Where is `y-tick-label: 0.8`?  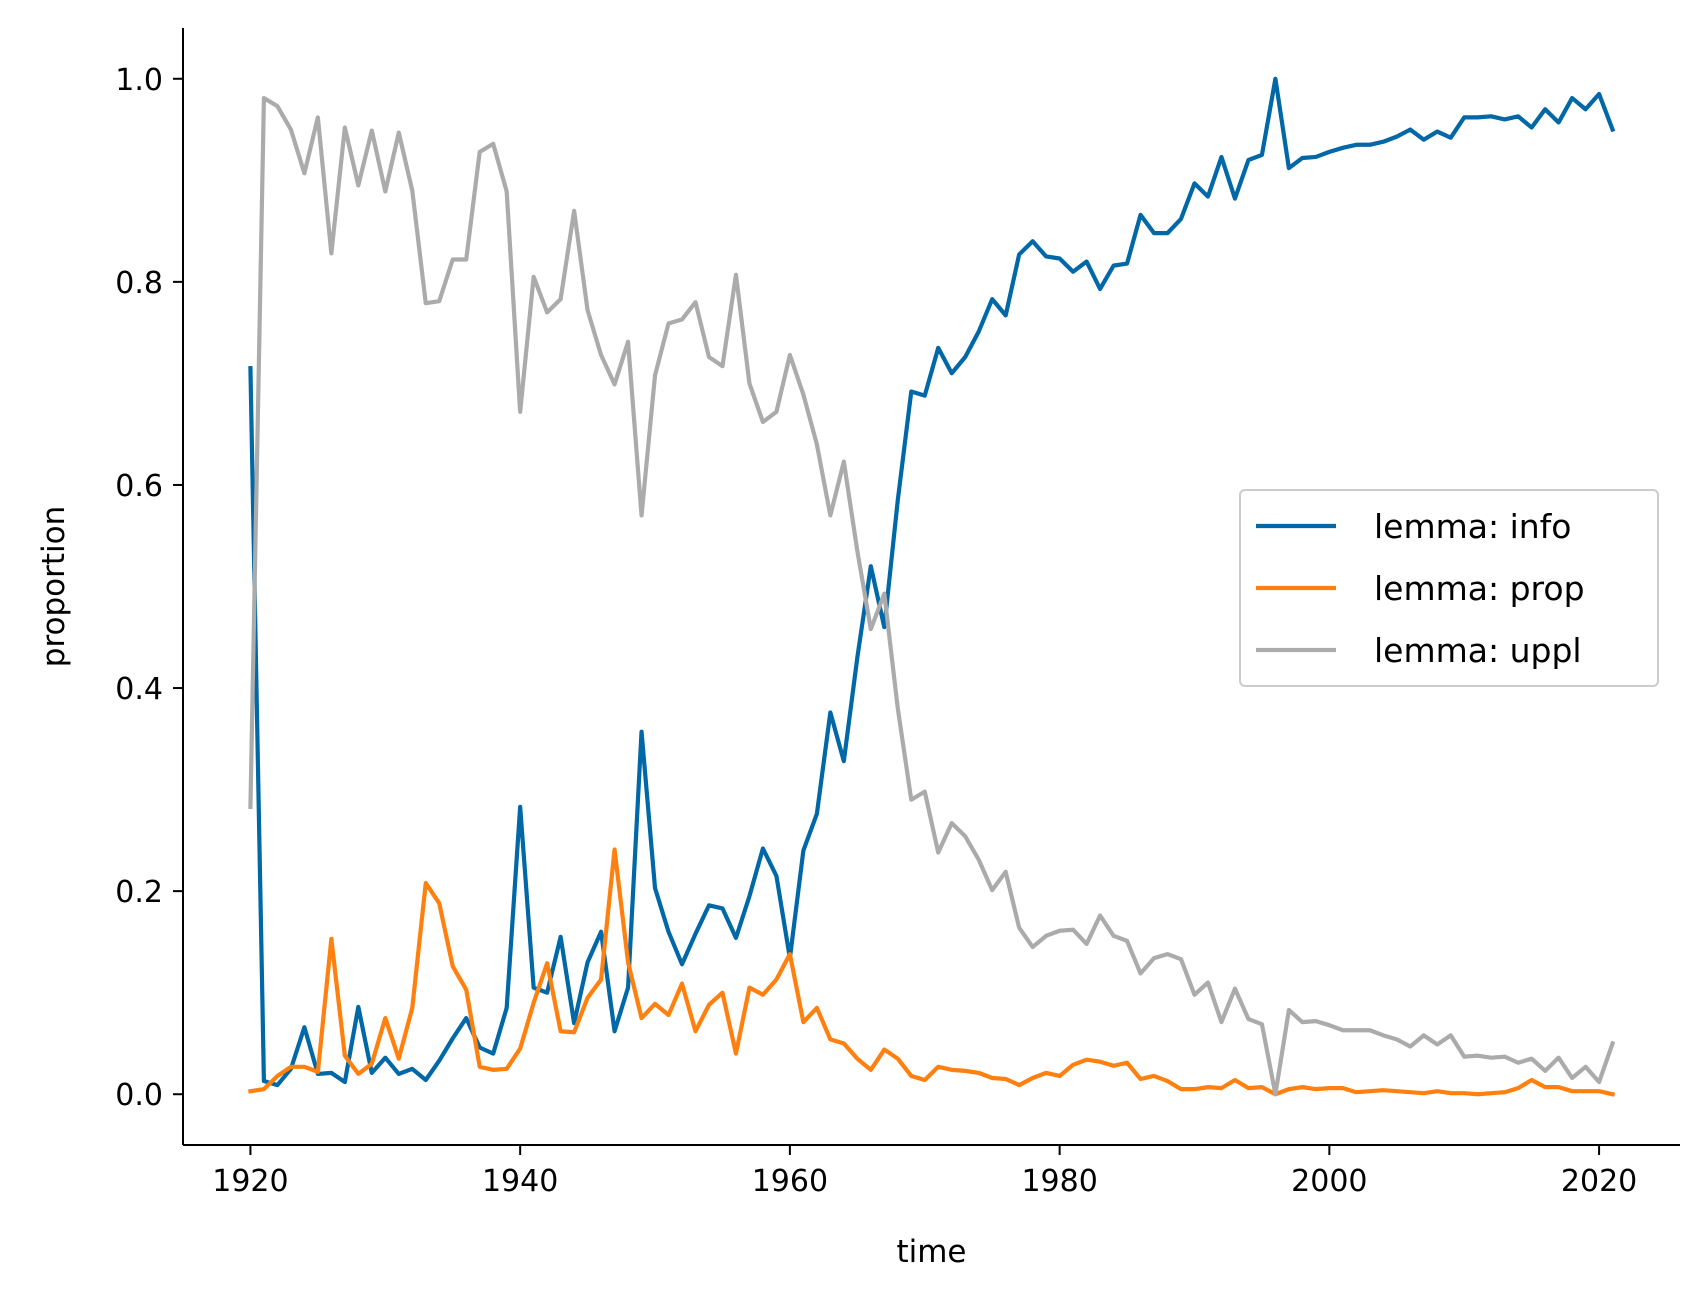
y-tick-label: 0.8 is located at coordinates (139, 283).